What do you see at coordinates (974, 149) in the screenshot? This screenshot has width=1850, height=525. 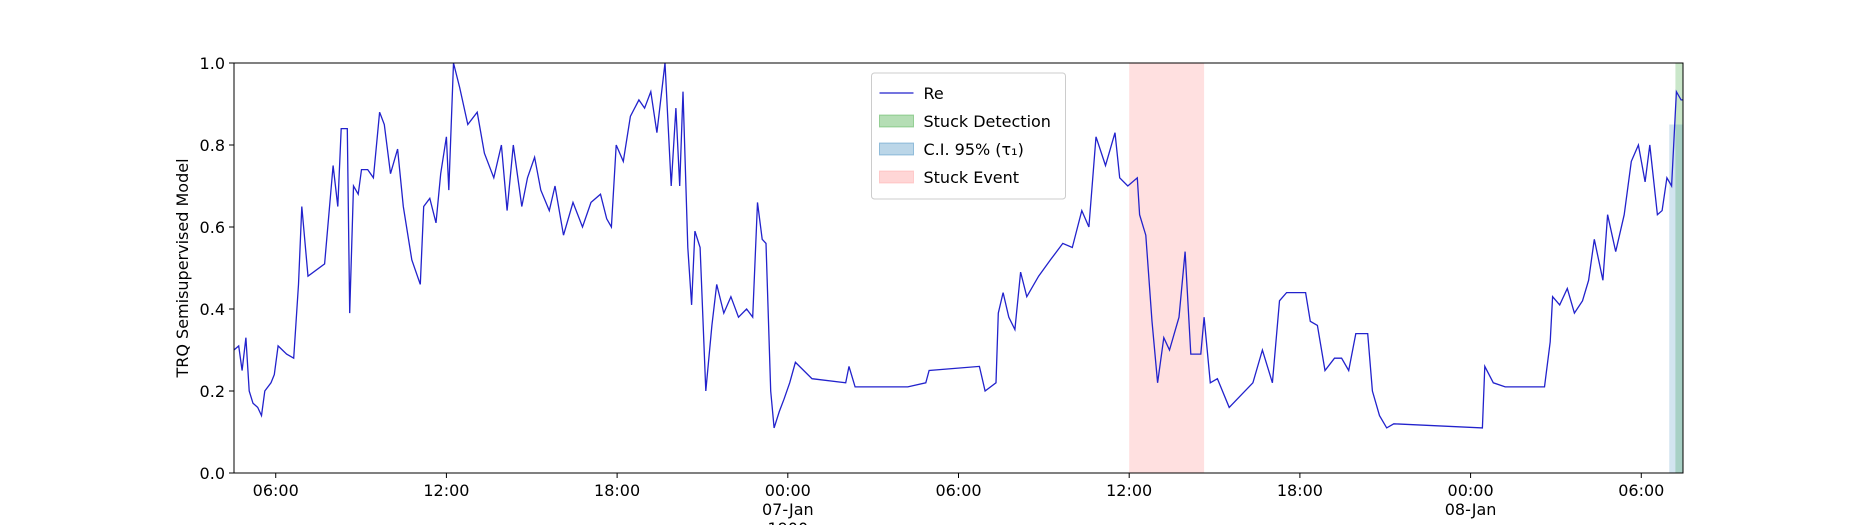 I see `legend-label: C.I. 95% (τ₁)` at bounding box center [974, 149].